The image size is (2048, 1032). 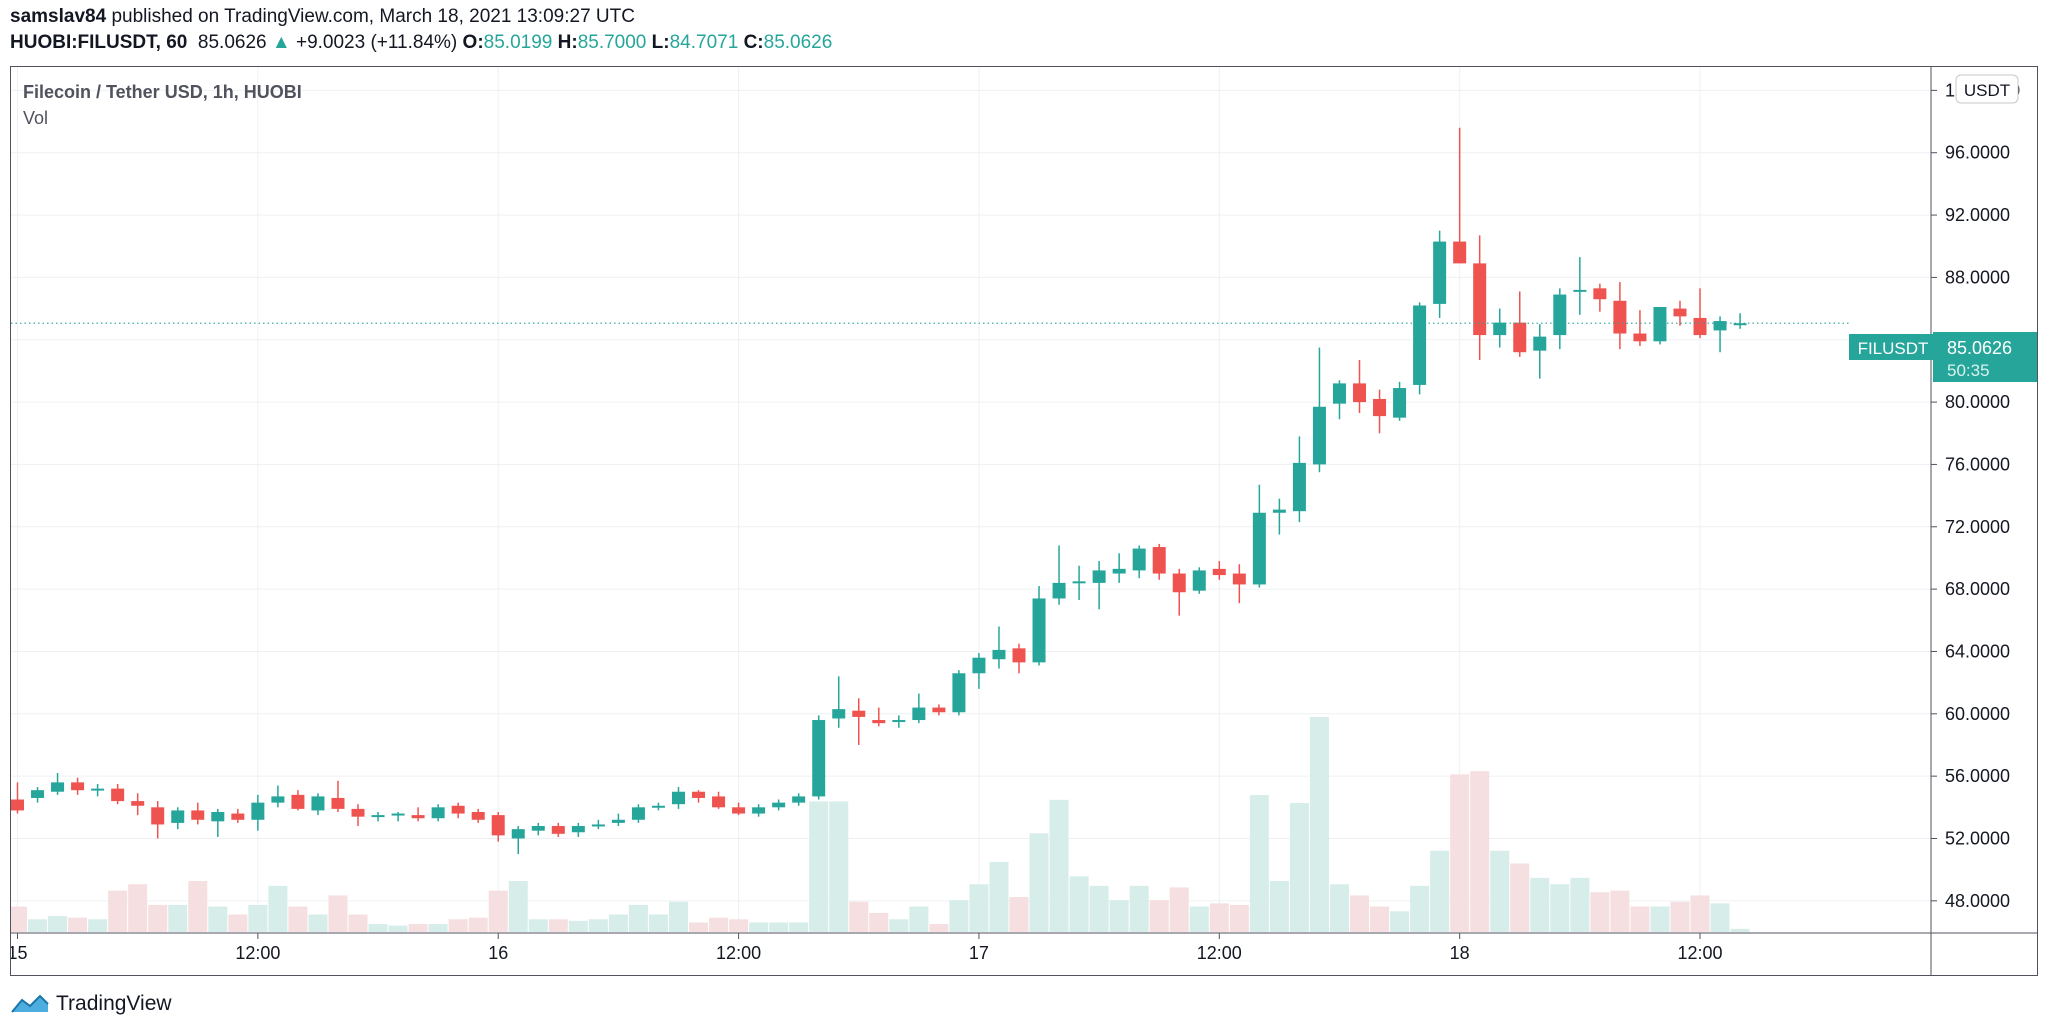 I want to click on tradingview-logo-icon, so click(x=30, y=1003).